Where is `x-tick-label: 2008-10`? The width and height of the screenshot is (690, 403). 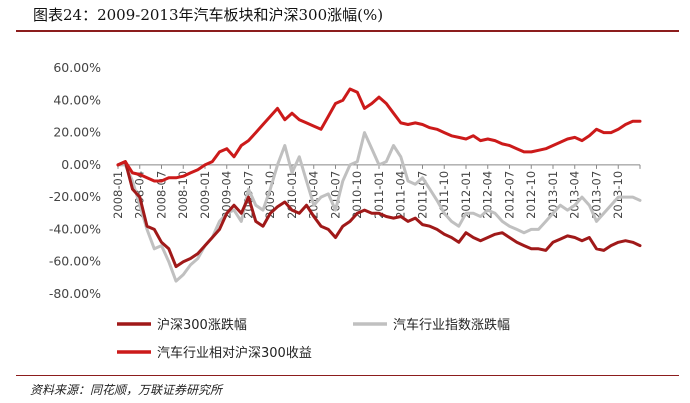
x-tick-label: 2008-10 is located at coordinates (183, 195).